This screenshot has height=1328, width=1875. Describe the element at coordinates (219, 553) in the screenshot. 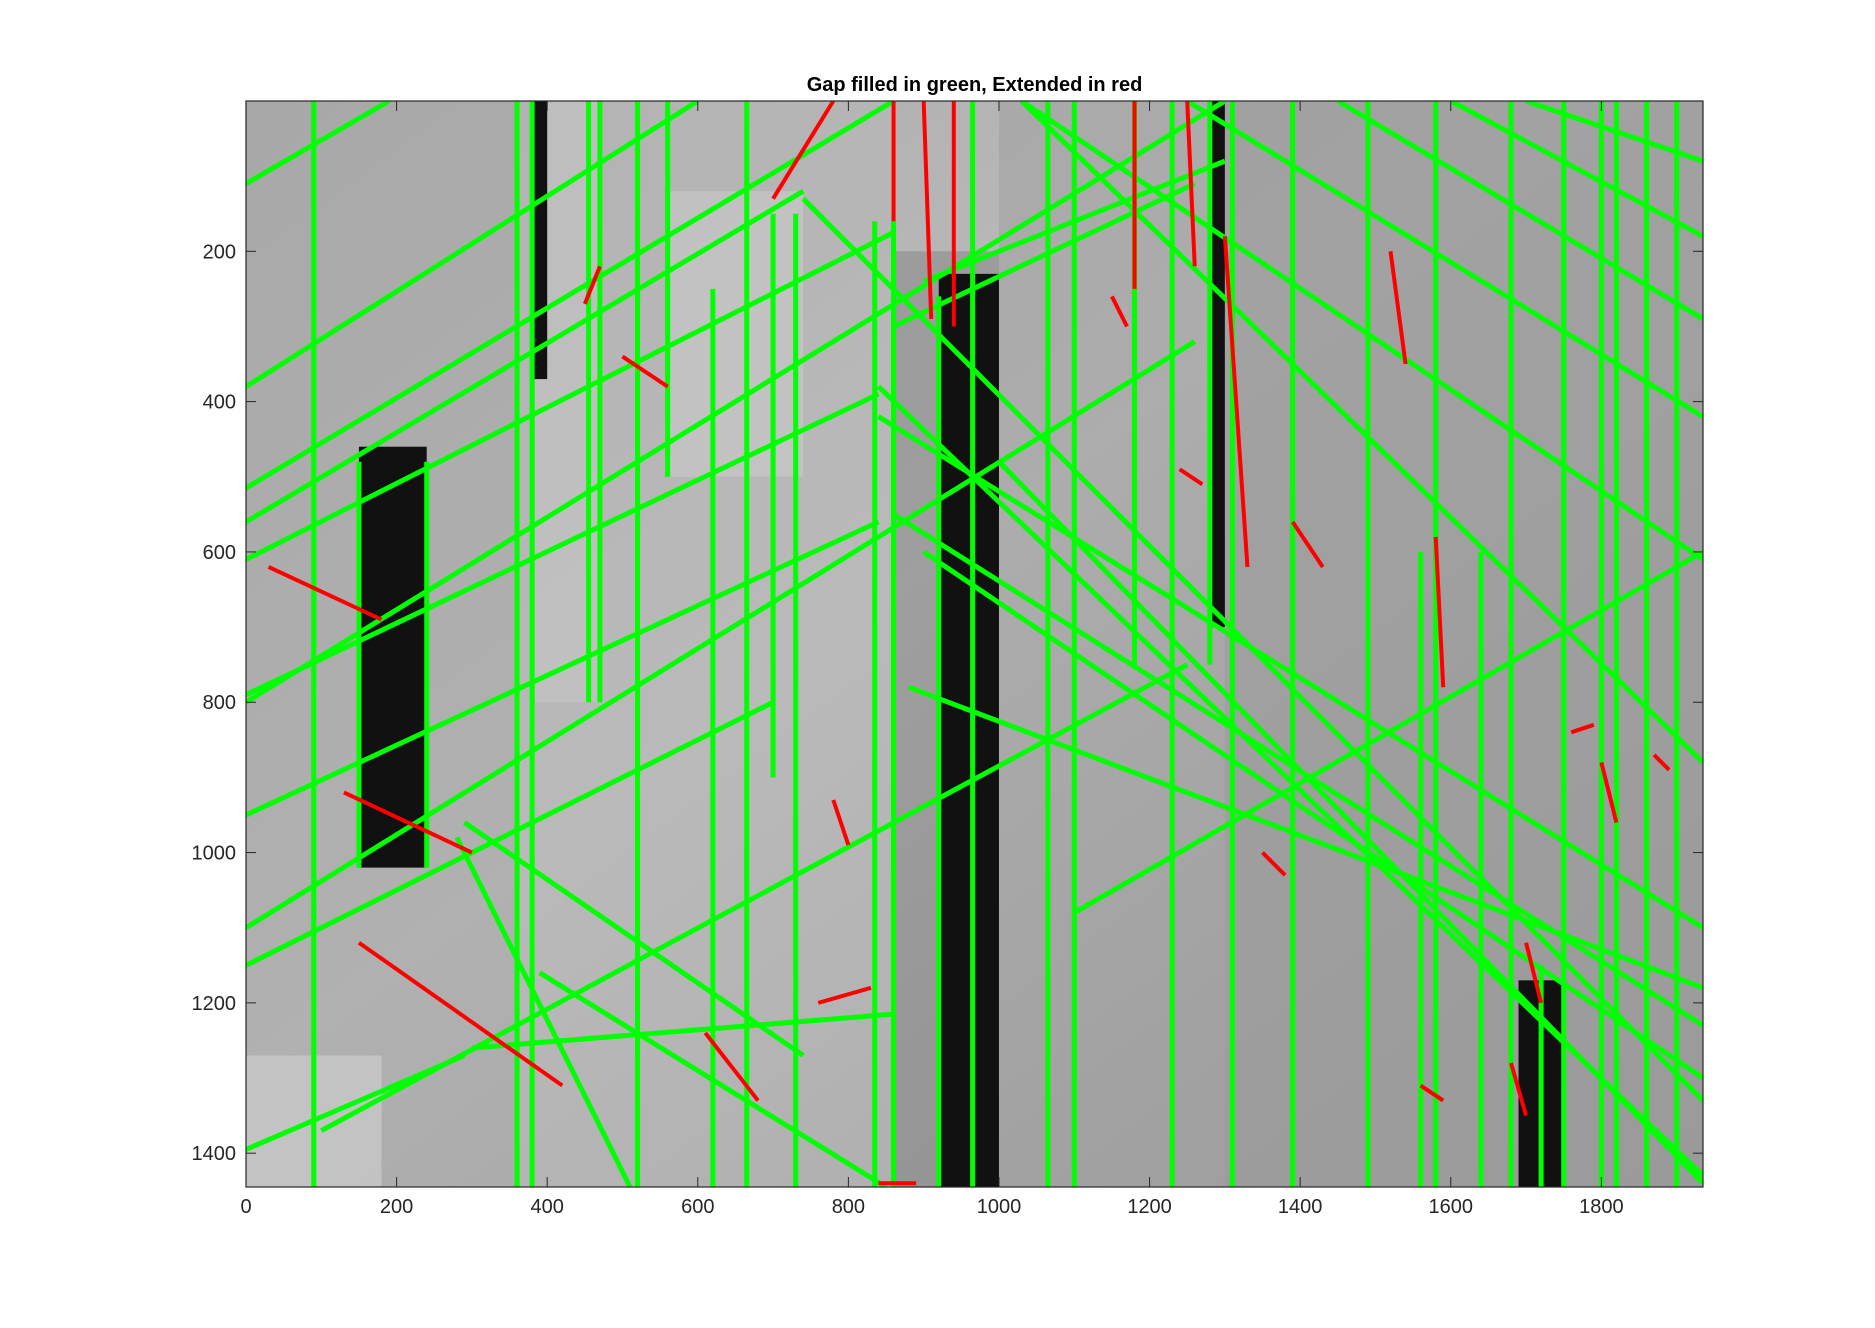

I see `y-tick-label: 600` at that location.